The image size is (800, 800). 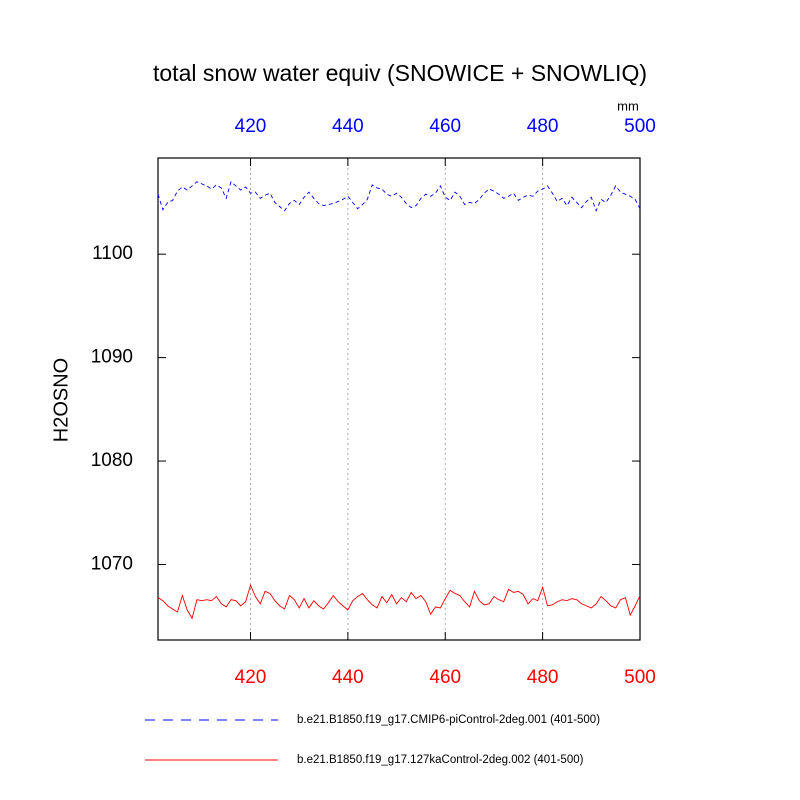 I want to click on x-top-tick-label: 460, so click(x=445, y=126).